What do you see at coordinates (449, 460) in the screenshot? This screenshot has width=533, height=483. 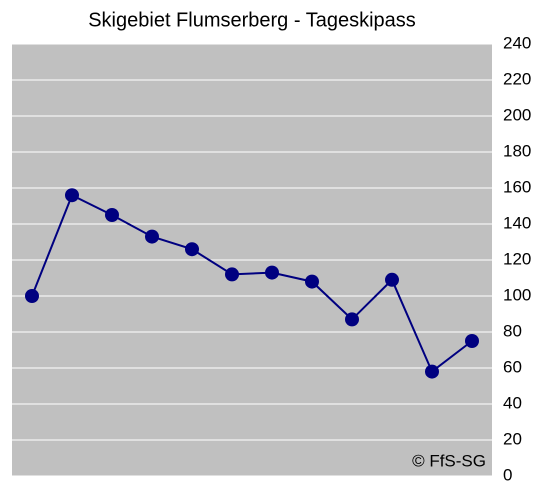 I see `annotation: © FfS-SG` at bounding box center [449, 460].